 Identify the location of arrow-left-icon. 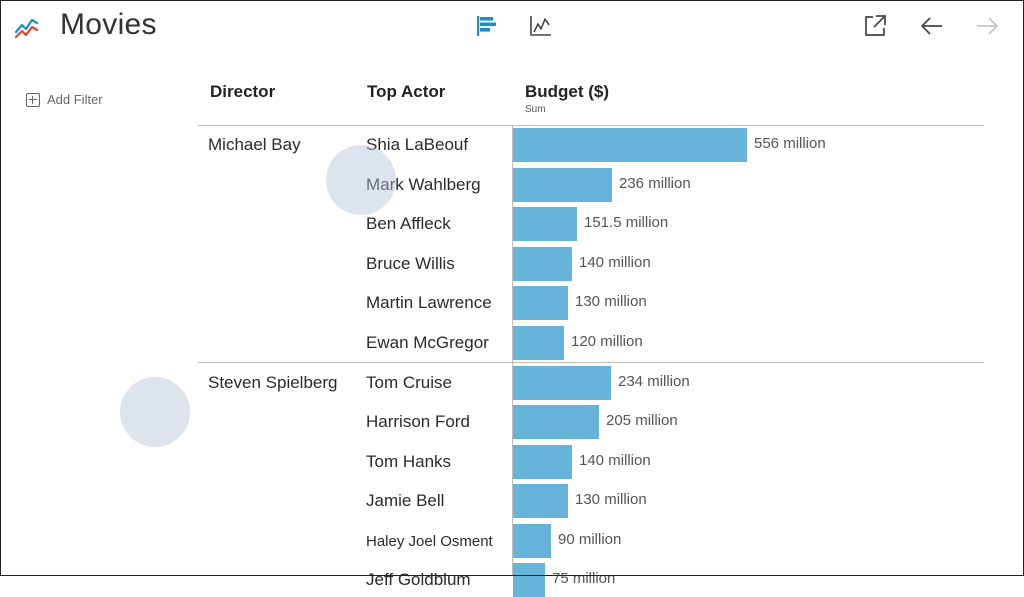
(932, 26).